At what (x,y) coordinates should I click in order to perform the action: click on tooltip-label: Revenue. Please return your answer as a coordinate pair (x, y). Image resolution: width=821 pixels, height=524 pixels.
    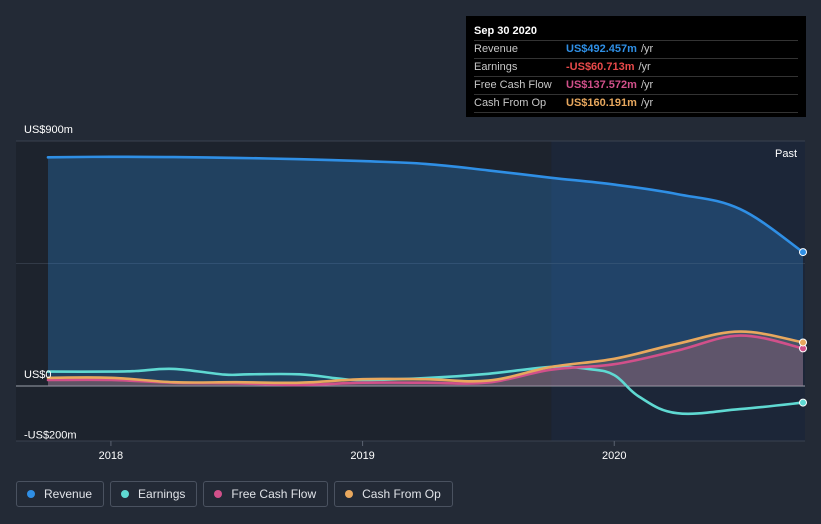
    Looking at the image, I should click on (496, 49).